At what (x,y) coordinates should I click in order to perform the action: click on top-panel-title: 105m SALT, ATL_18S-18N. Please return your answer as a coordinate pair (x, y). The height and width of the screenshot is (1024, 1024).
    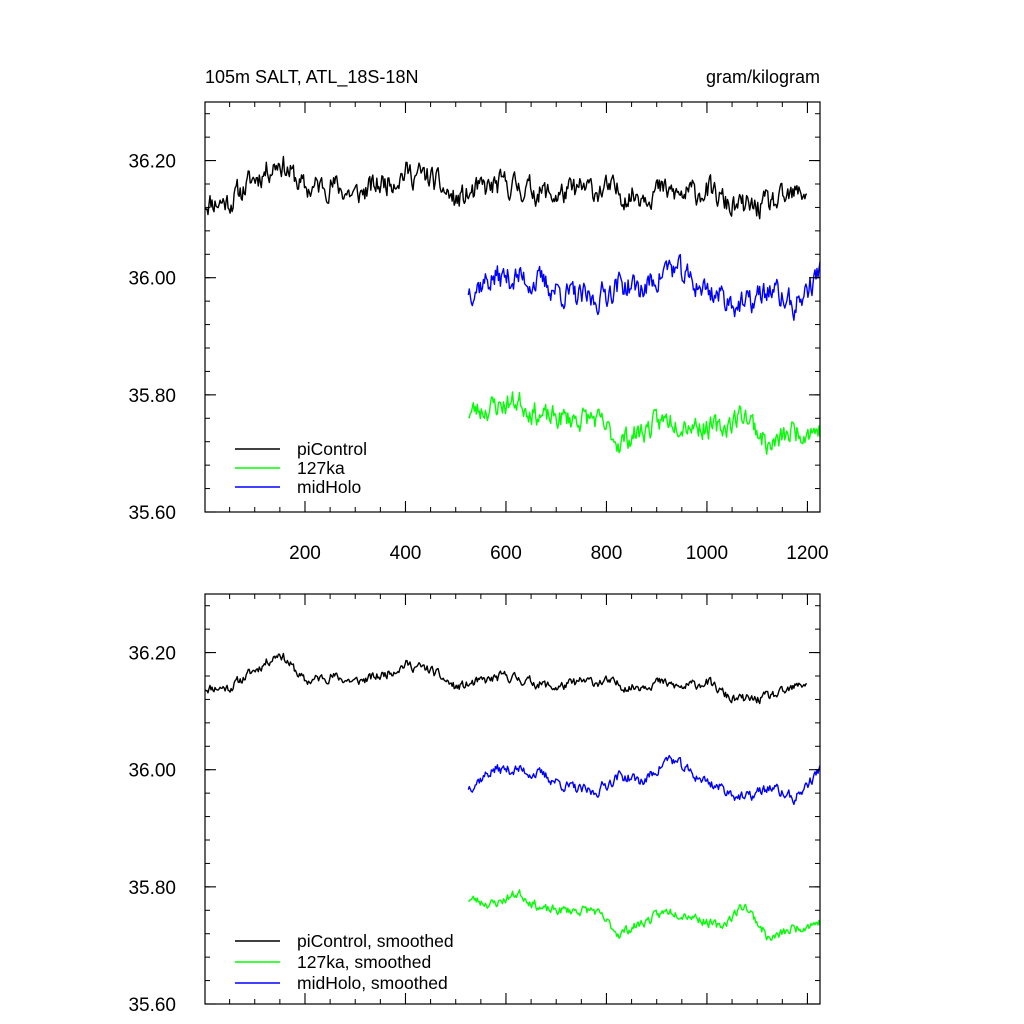
    Looking at the image, I should click on (311, 77).